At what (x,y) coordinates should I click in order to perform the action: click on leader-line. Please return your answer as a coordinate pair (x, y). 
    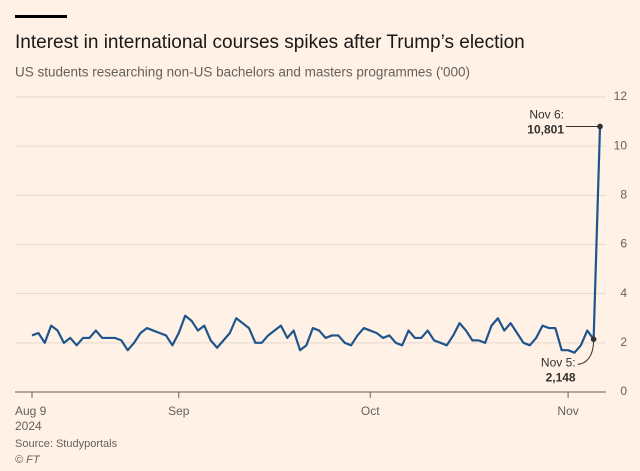
    Looking at the image, I should click on (586, 352).